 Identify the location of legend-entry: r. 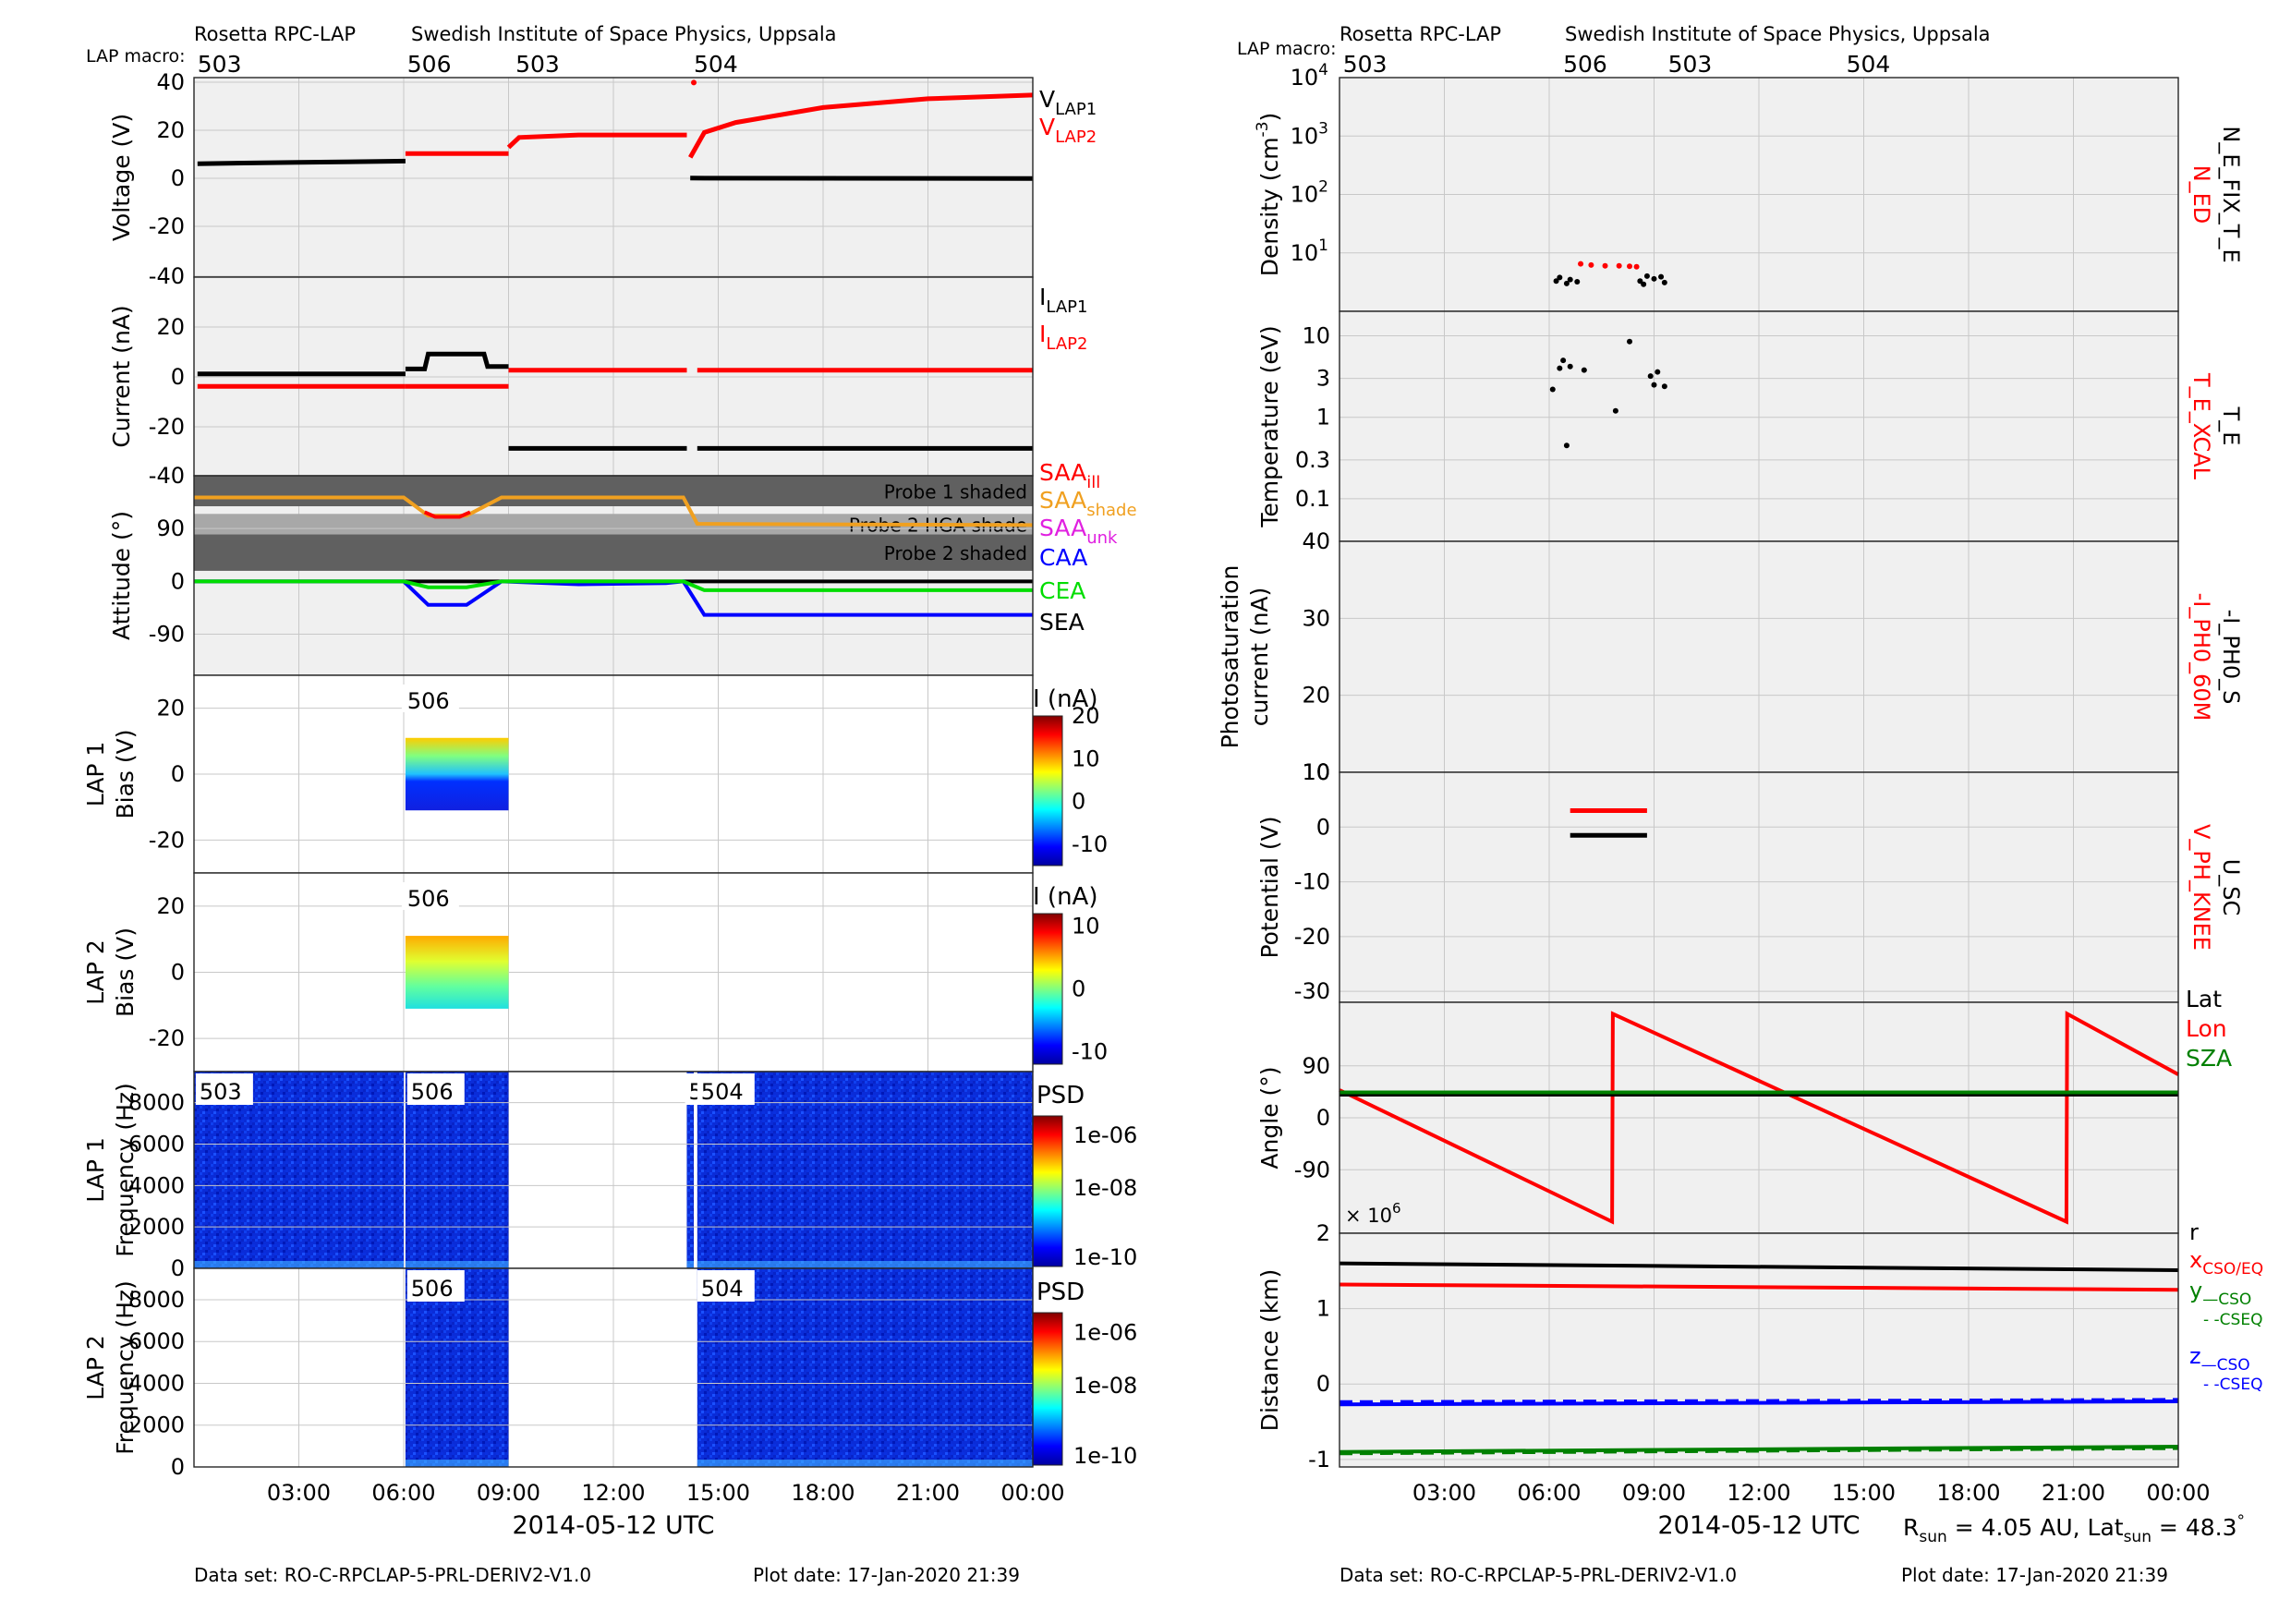
(2194, 1232).